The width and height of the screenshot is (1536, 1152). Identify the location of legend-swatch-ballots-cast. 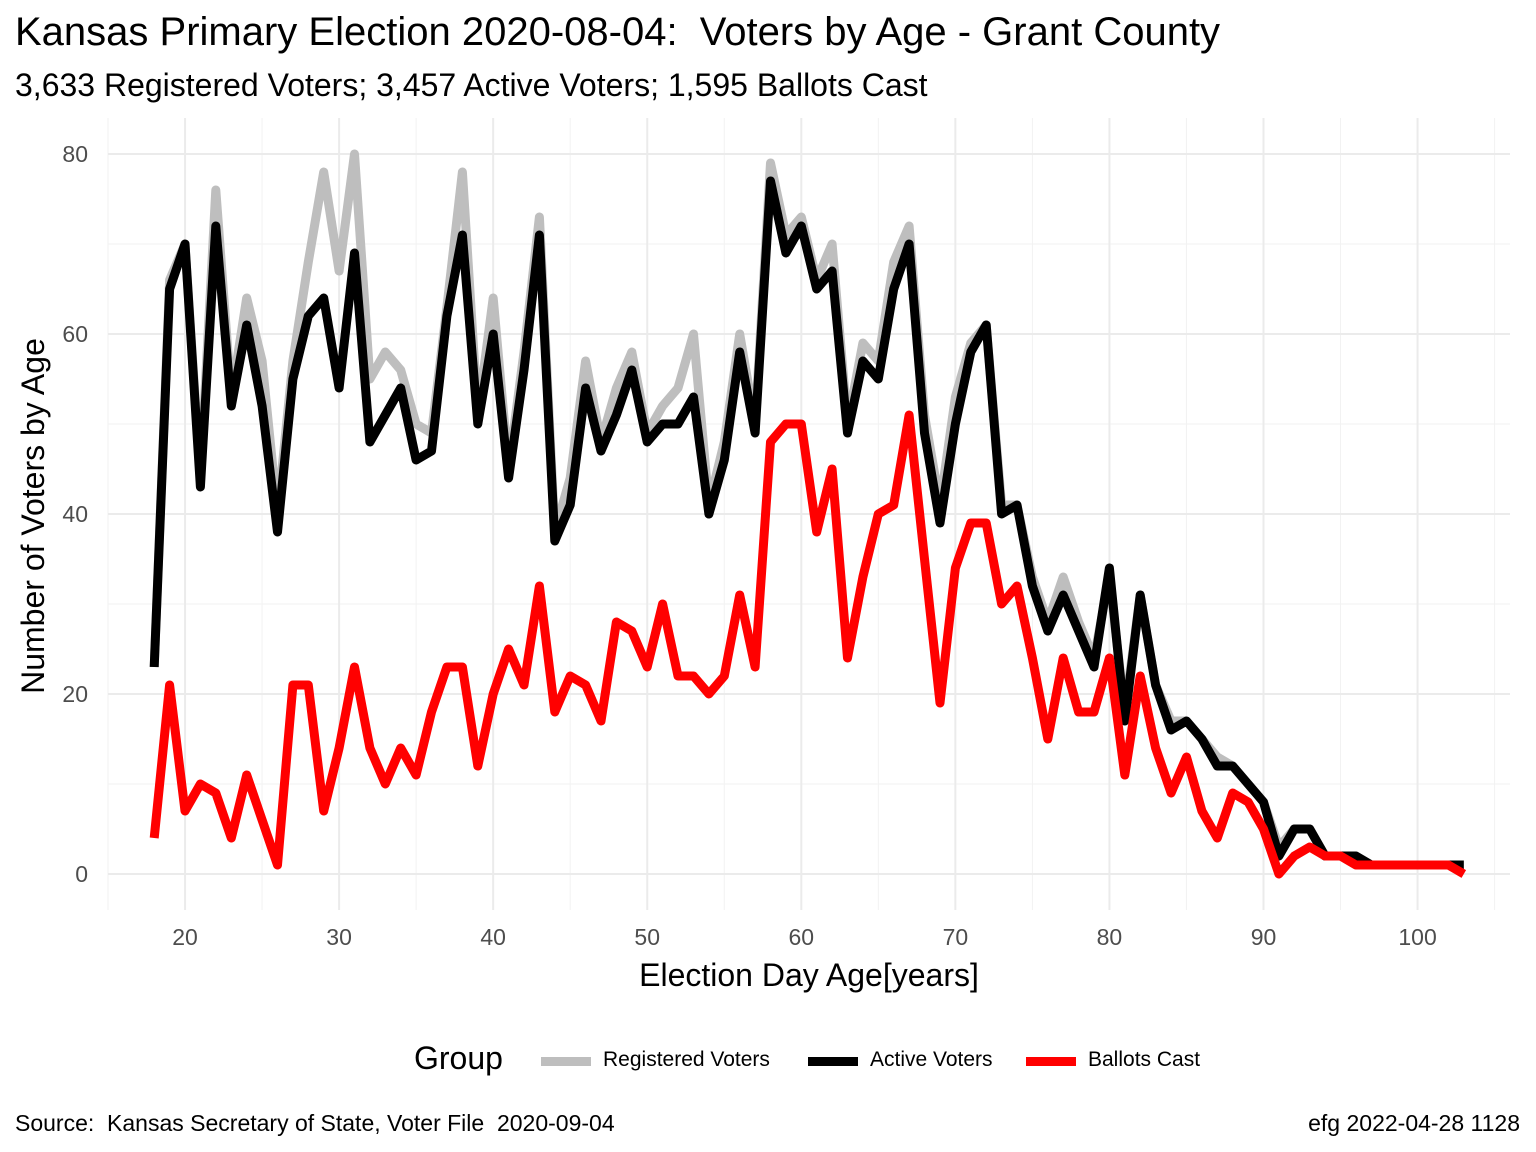
(1051, 1061).